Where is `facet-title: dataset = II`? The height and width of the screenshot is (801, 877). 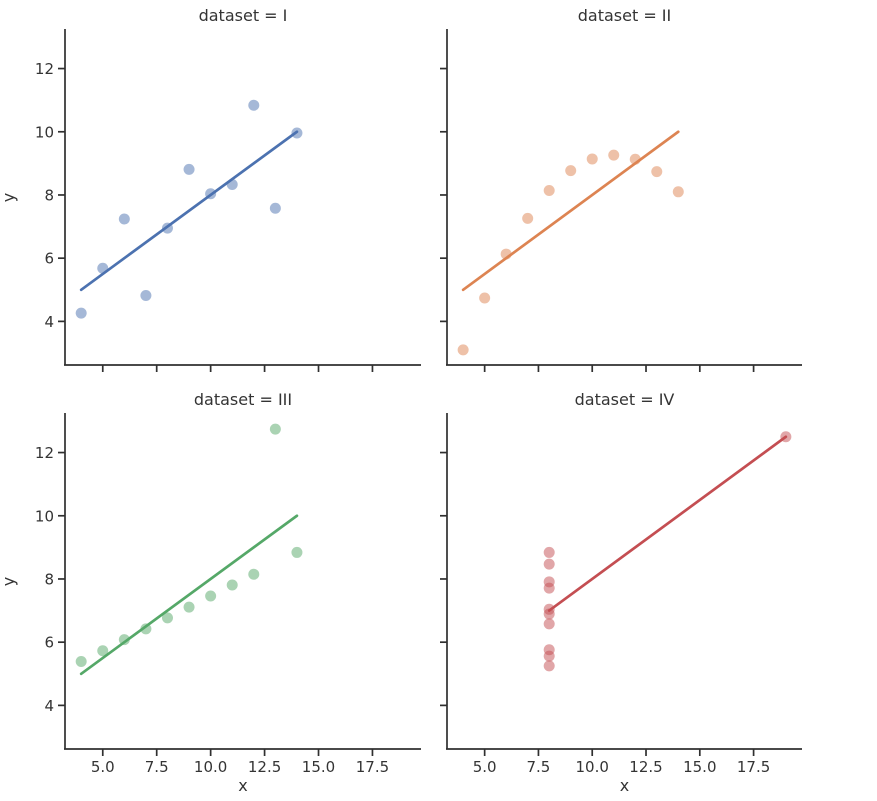 facet-title: dataset = II is located at coordinates (625, 15).